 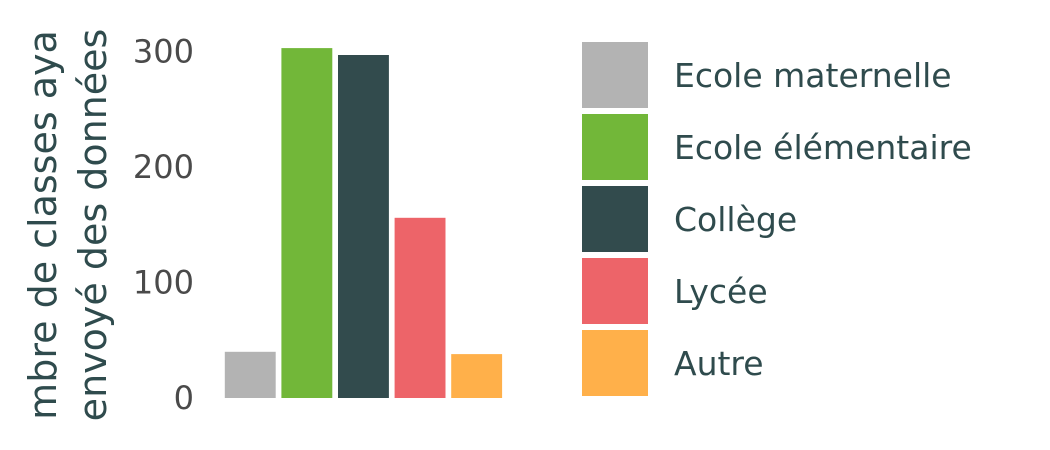 I want to click on legend-label-2: Collège, so click(x=735, y=219).